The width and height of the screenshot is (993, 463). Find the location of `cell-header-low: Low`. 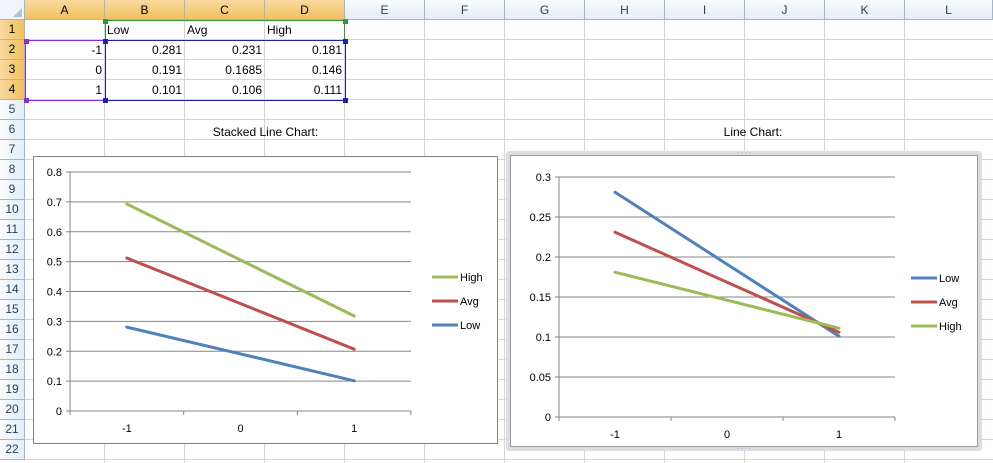

cell-header-low: Low is located at coordinates (118, 30).